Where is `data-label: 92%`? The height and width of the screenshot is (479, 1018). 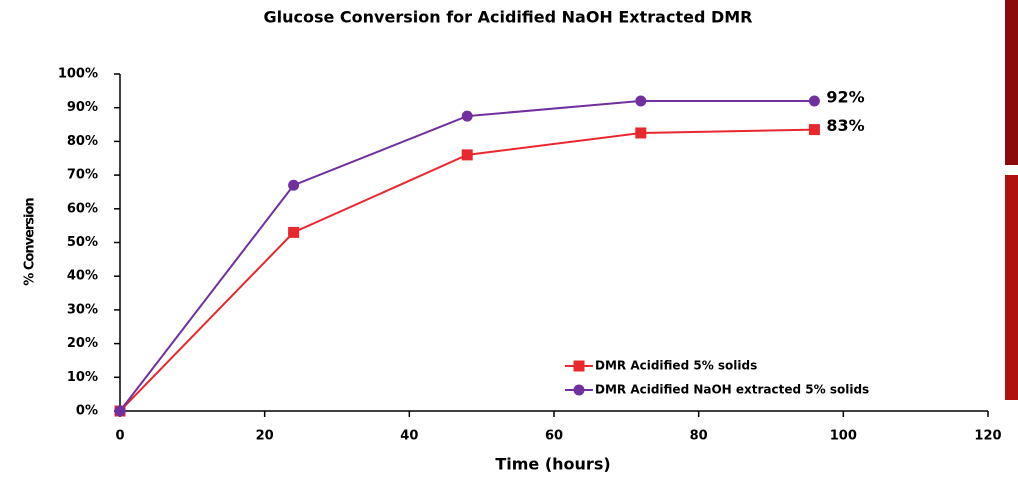
data-label: 92% is located at coordinates (845, 96).